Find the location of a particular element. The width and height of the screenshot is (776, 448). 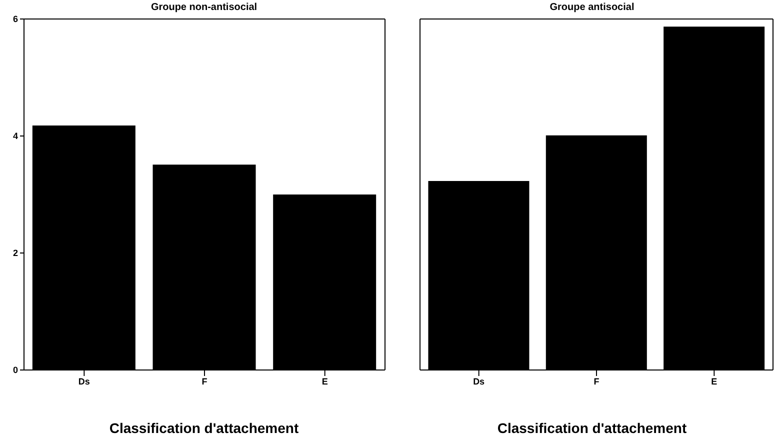

chart-title: Groupe non-antisocial is located at coordinates (204, 7).